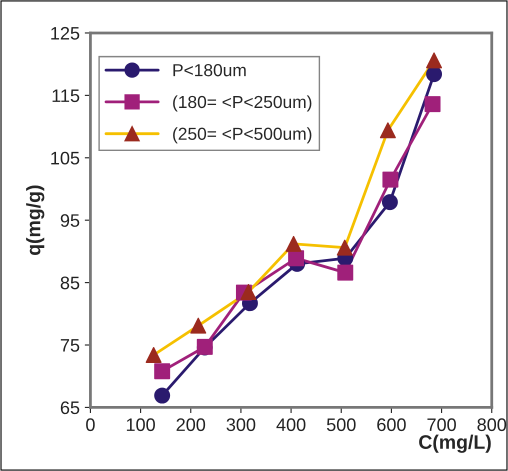  I want to click on x-tick-label: 800, so click(491, 425).